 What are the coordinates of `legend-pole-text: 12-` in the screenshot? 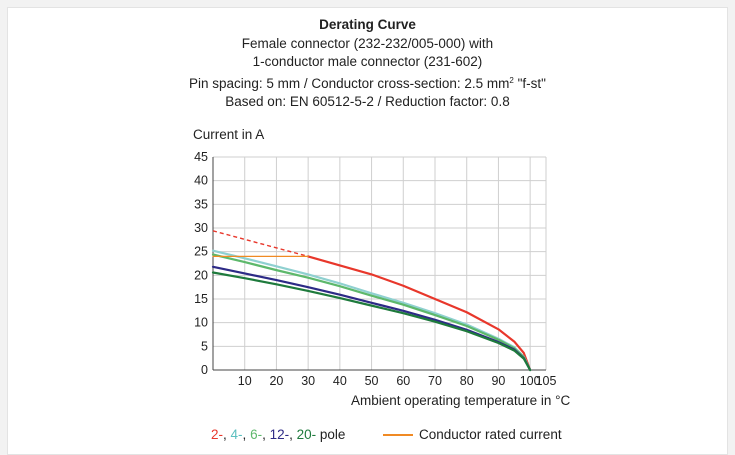 It's located at (279, 434).